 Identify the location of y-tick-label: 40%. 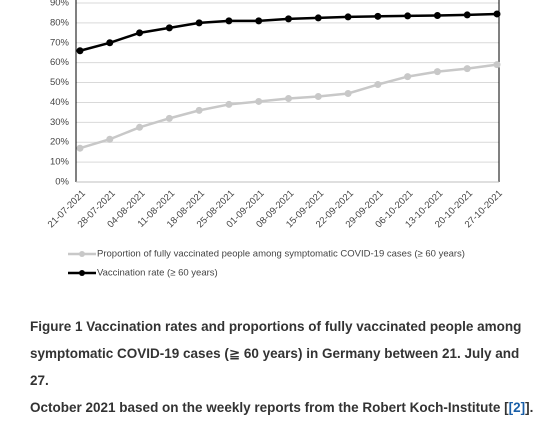
(60, 102).